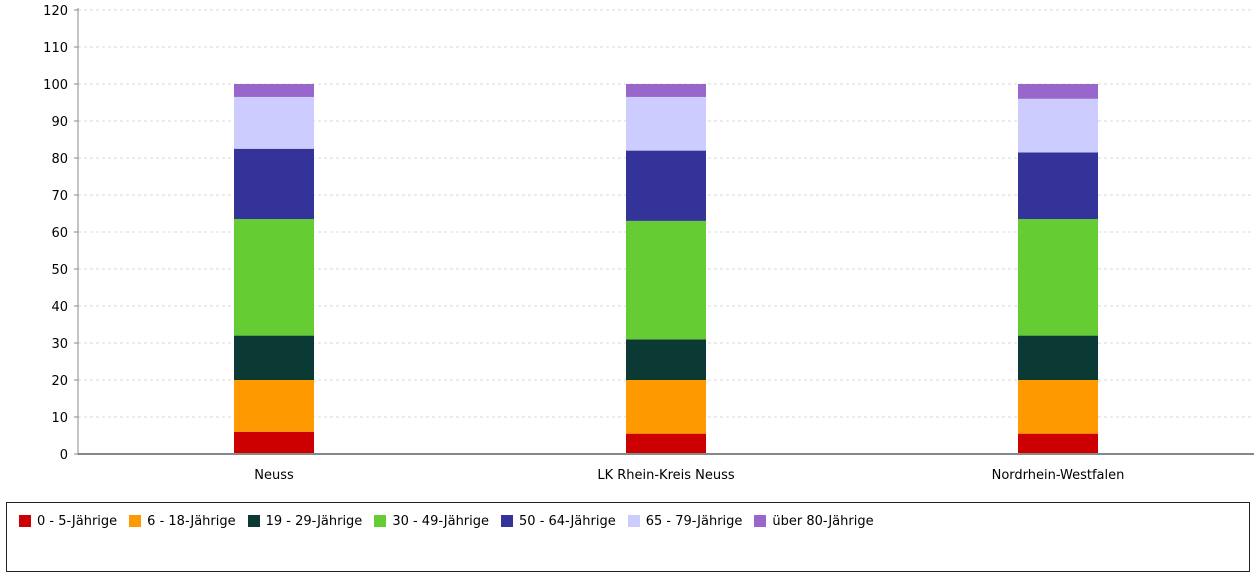 Image resolution: width=1254 pixels, height=575 pixels. I want to click on legend-label: 0 - 5-Jährige, so click(77, 521).